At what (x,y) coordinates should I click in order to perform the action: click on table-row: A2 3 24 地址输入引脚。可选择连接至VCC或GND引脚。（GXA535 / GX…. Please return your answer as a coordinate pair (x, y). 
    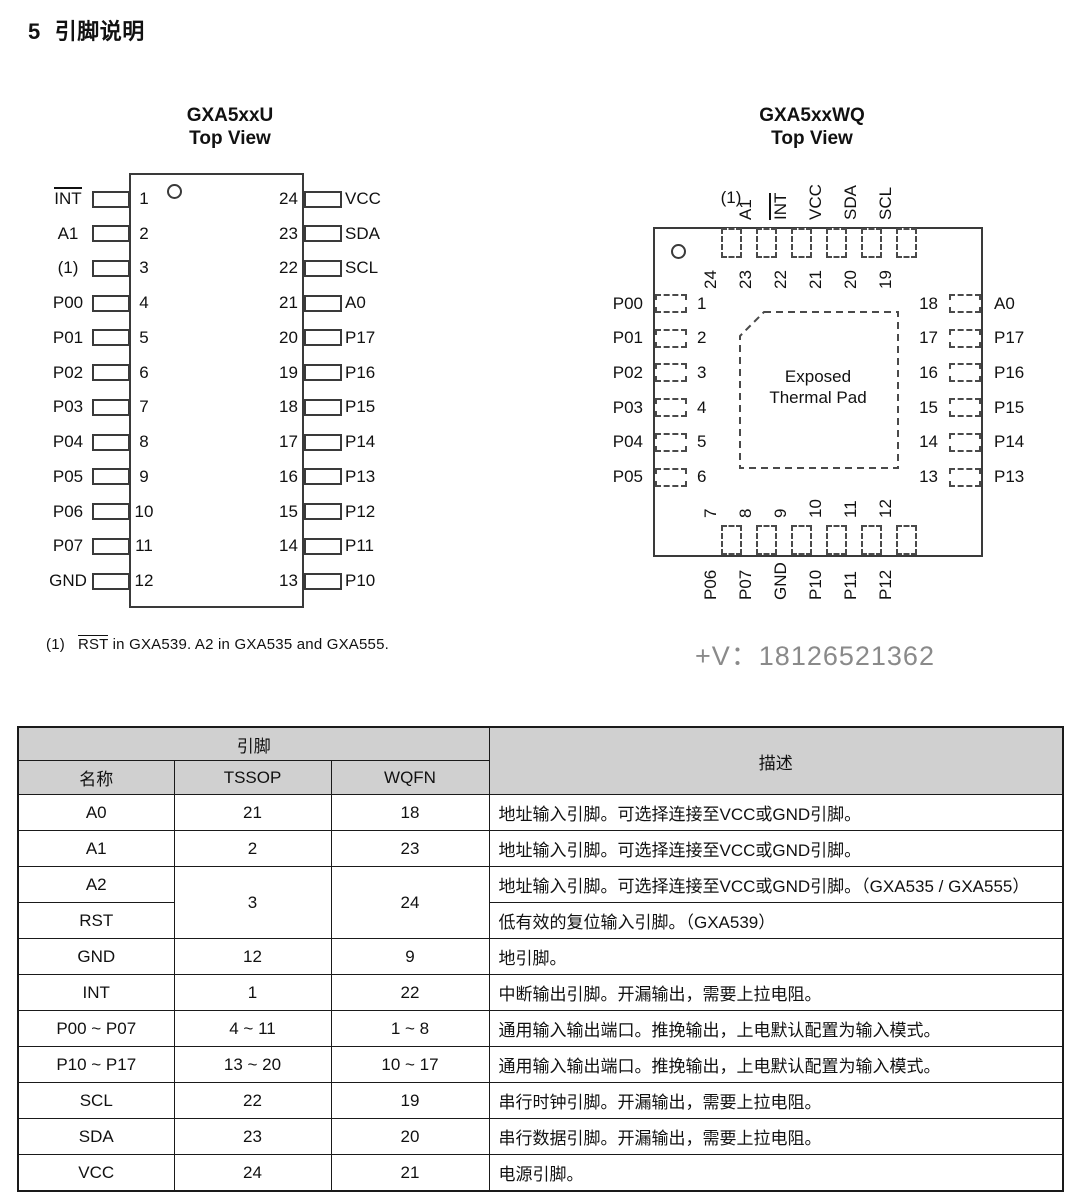
    Looking at the image, I should click on (540, 902).